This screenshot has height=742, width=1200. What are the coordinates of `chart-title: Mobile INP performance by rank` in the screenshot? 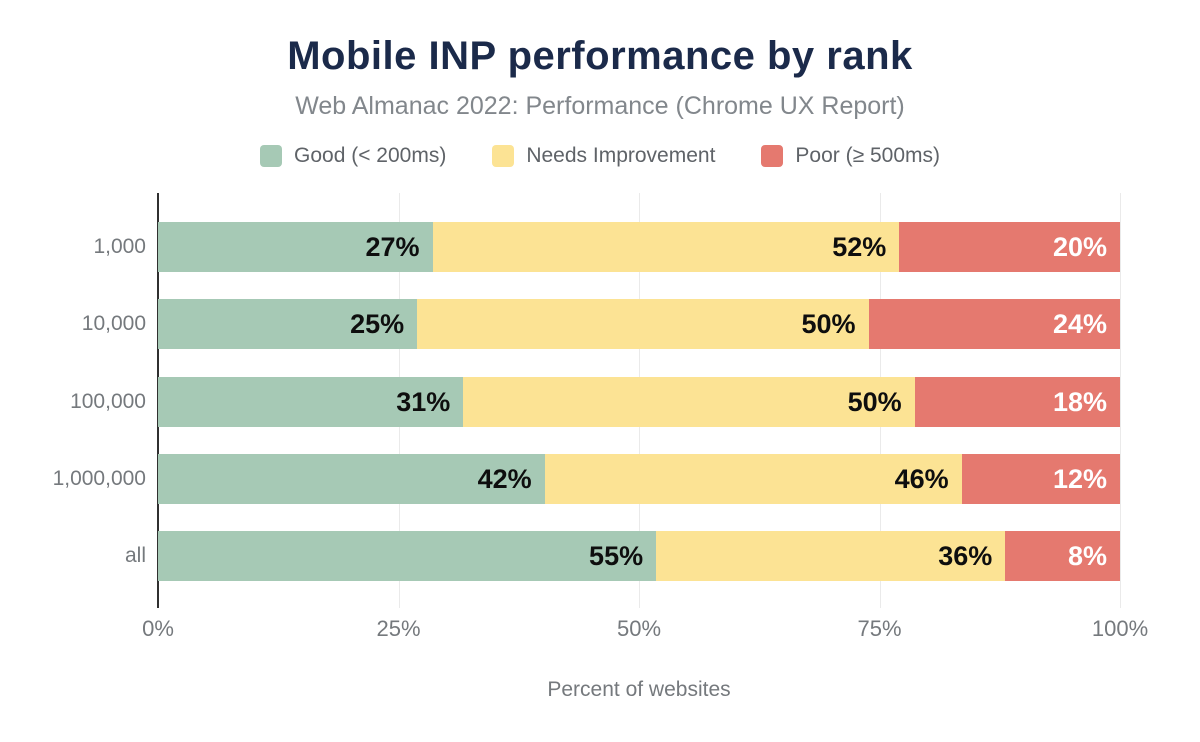 It's located at (600, 56).